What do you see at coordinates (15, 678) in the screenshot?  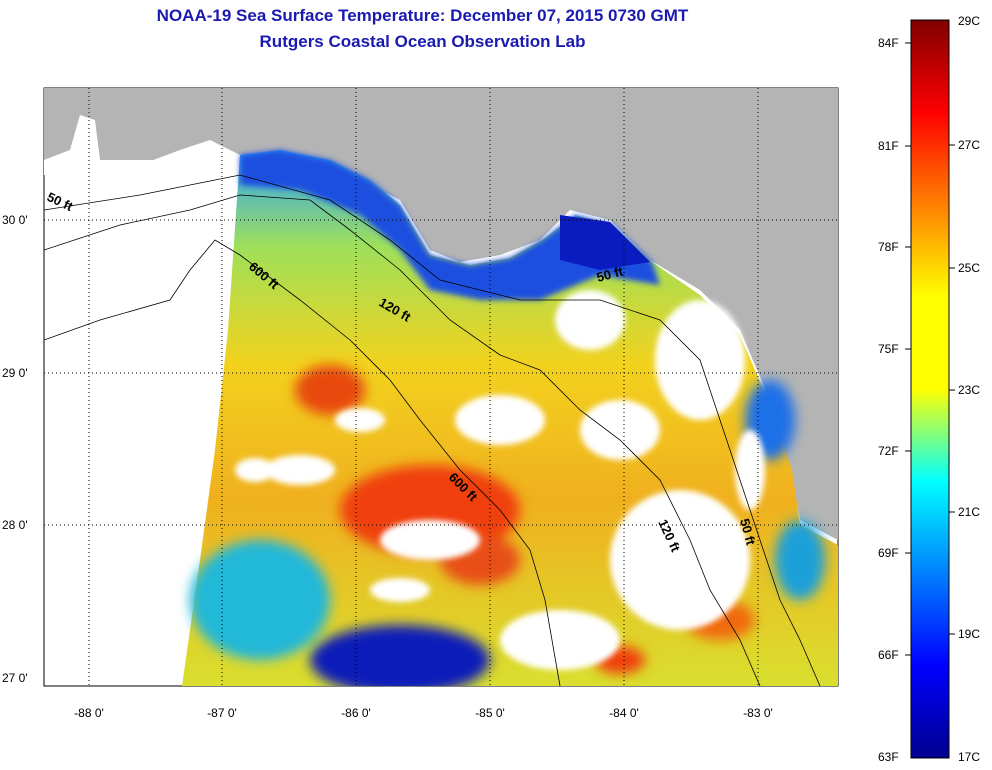 I see `lat-label: 27 0'` at bounding box center [15, 678].